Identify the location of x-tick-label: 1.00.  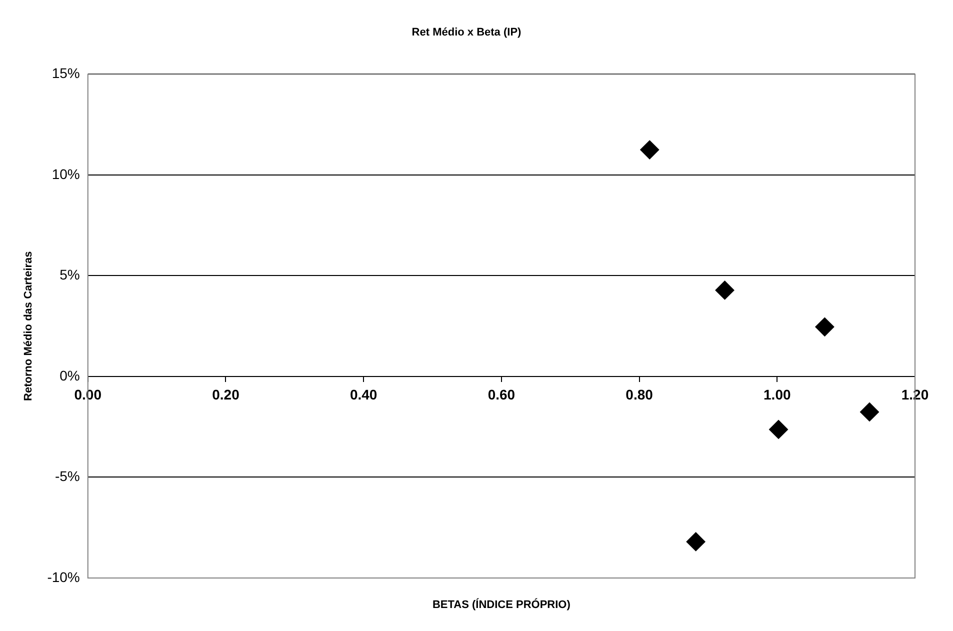
(777, 394).